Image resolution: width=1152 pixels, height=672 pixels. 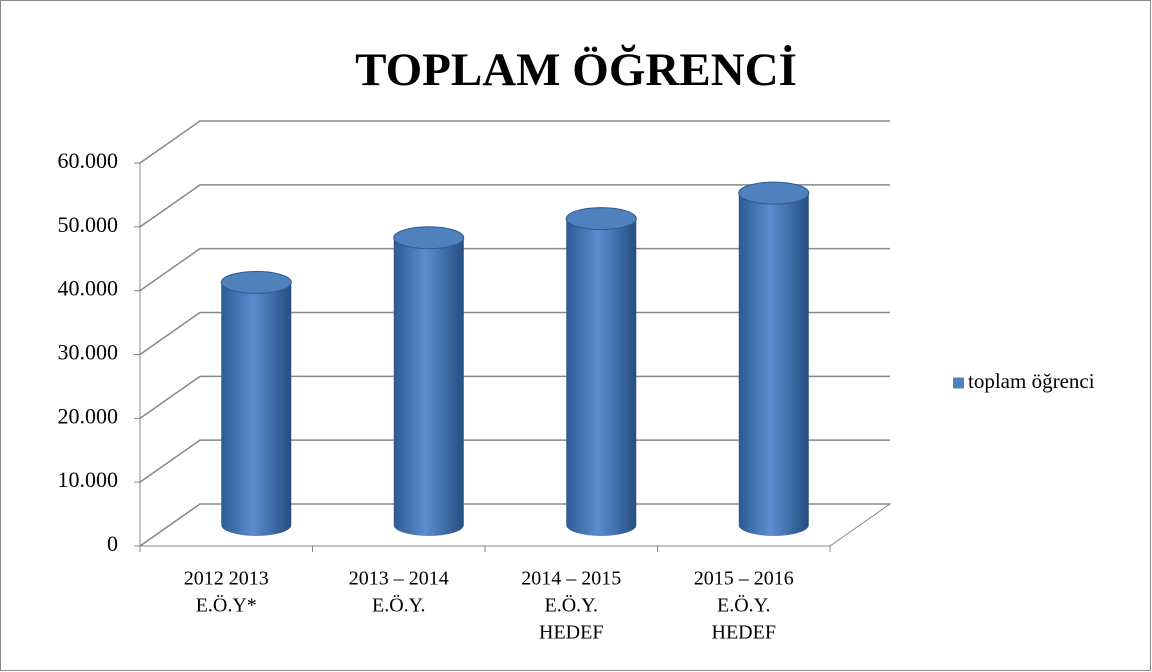 I want to click on x-tick-label: E.Ö.Y*, so click(x=226, y=605).